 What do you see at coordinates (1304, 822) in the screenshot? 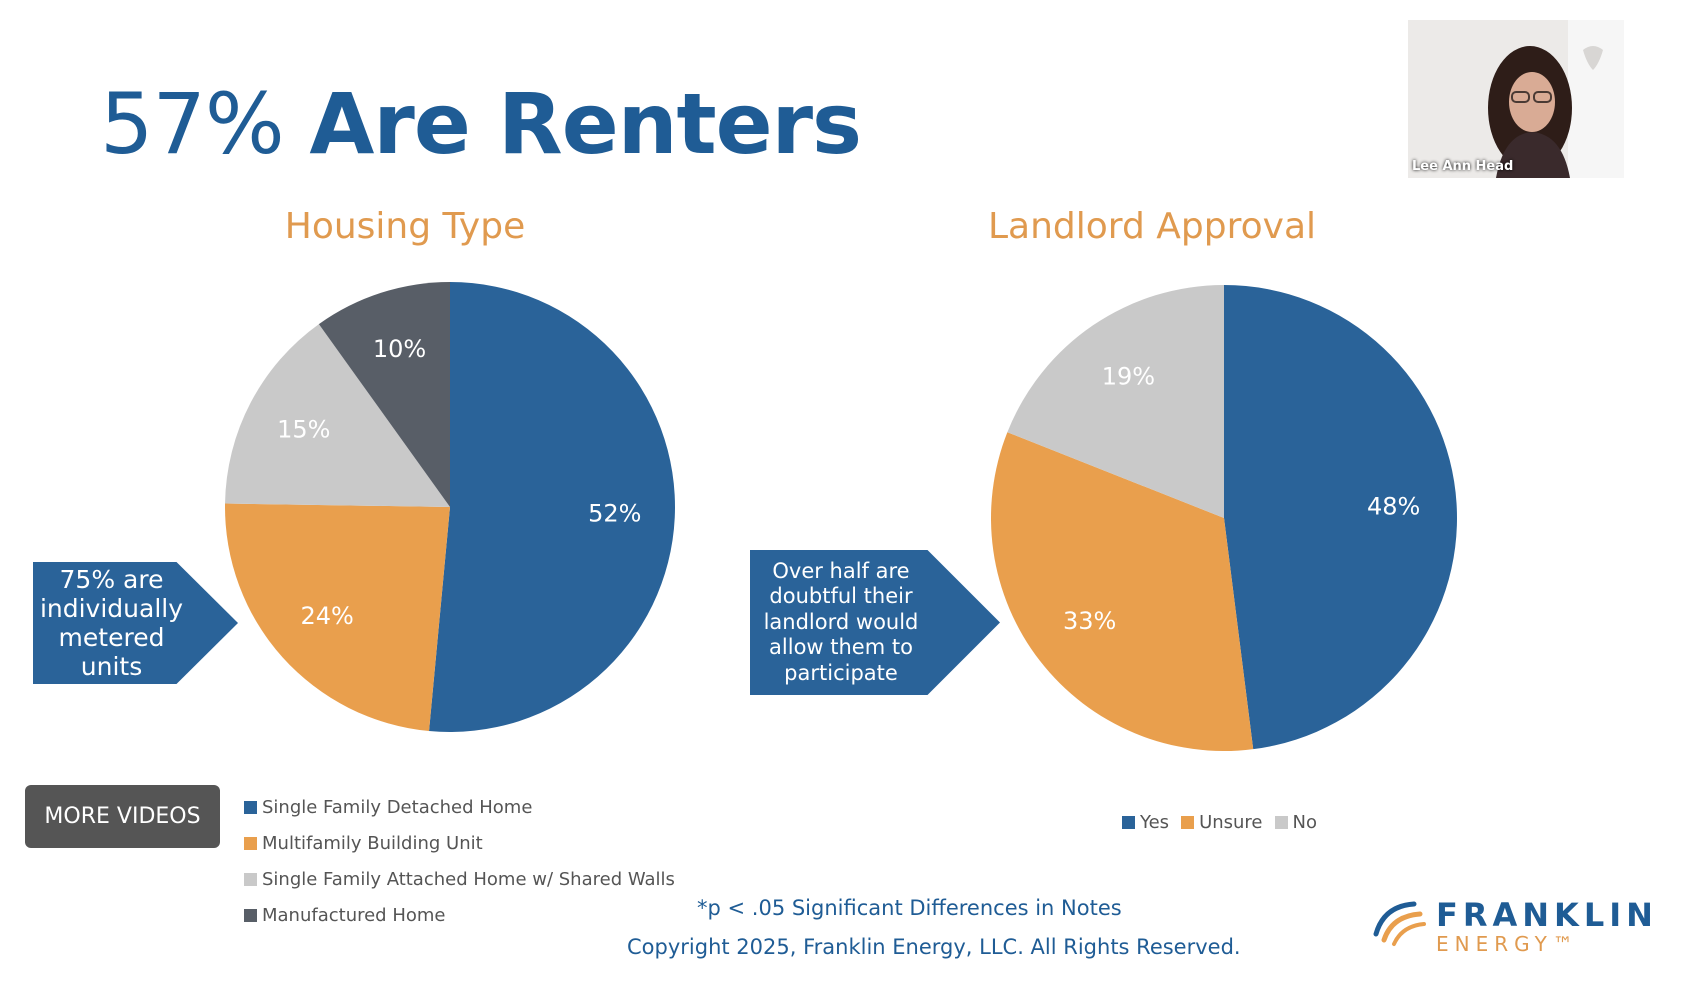
I see `legend-label: No` at bounding box center [1304, 822].